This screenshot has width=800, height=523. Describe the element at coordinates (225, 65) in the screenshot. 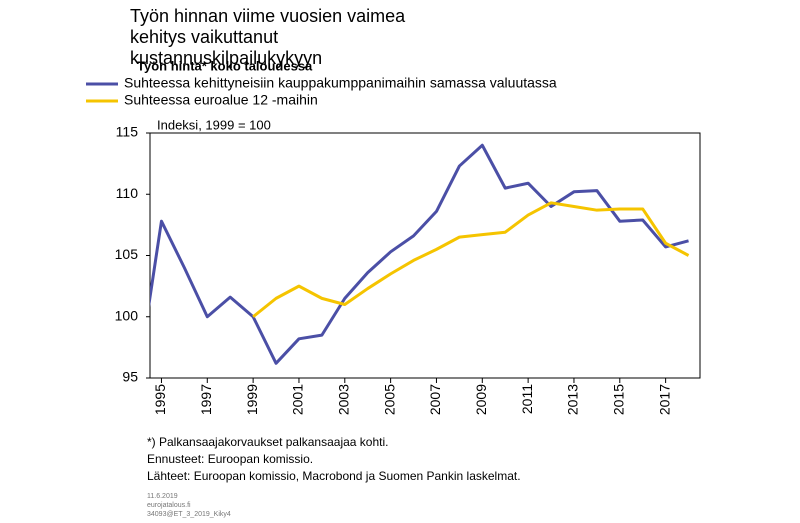

I see `chart-subtitle: Työn hinta* koko taloudessa` at that location.